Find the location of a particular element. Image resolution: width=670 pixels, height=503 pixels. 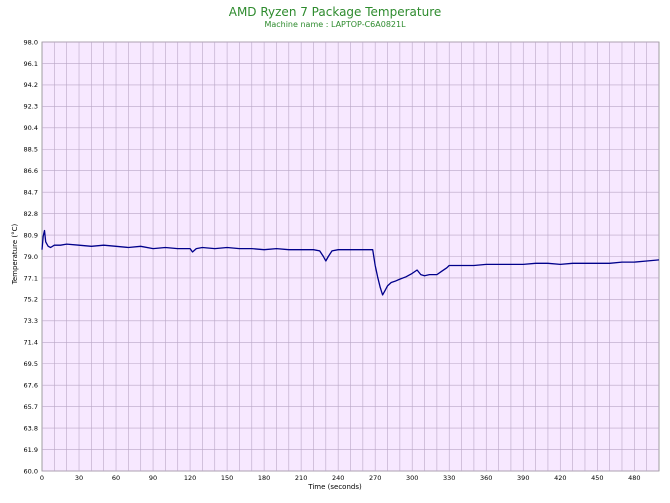

y-tick-label: 63.8 is located at coordinates (31, 428).